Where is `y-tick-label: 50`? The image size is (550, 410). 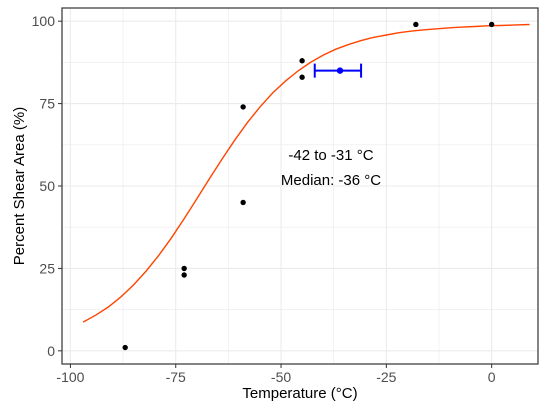 y-tick-label: 50 is located at coordinates (47, 186).